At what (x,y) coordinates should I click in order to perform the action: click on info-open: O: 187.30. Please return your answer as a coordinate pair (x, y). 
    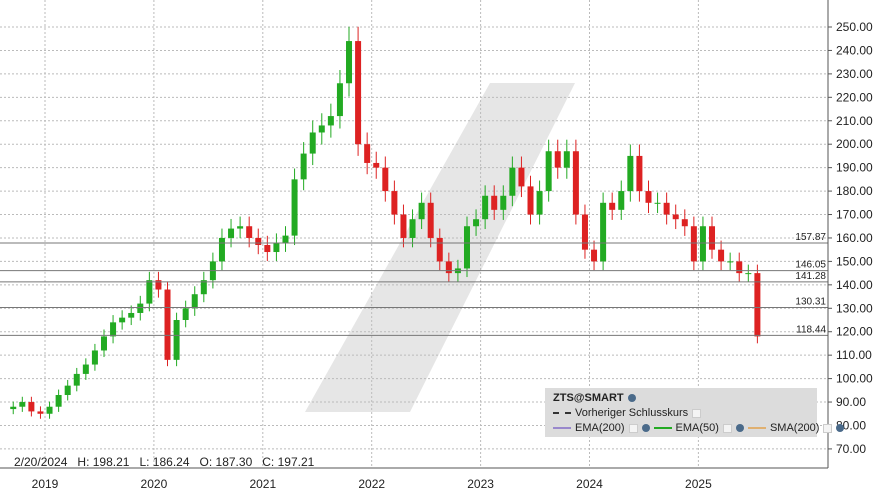
    Looking at the image, I should click on (226, 462).